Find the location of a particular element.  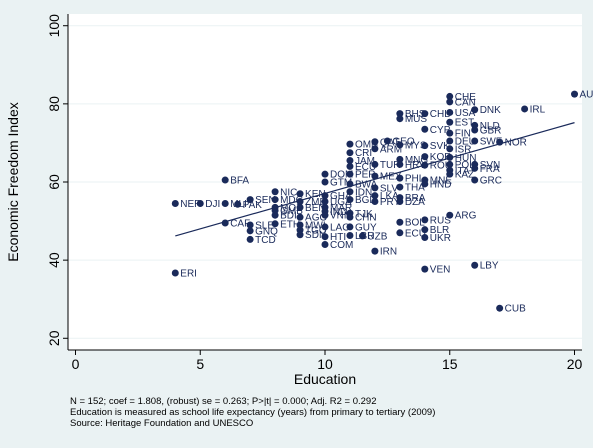

point-label: BEN is located at coordinates (315, 208).